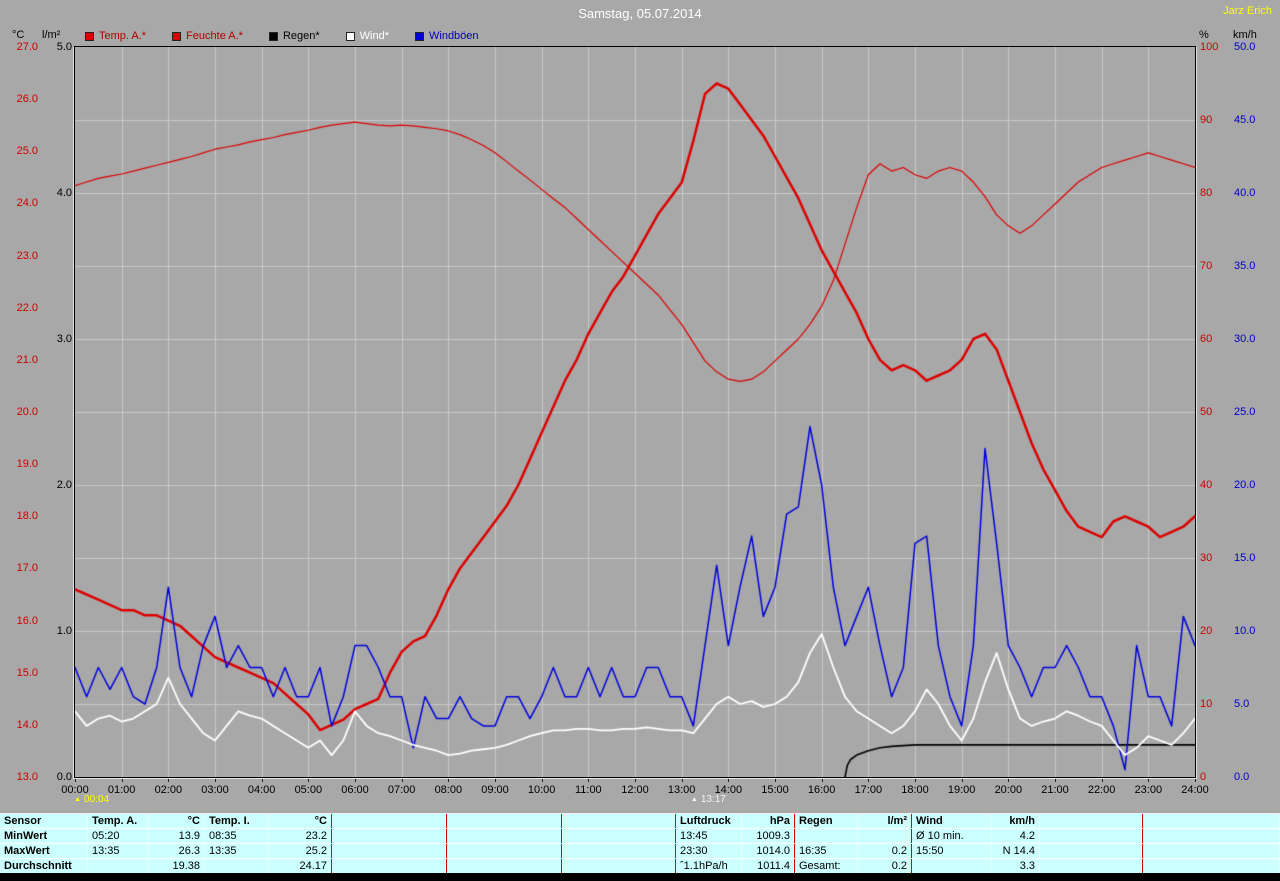 This screenshot has width=1280, height=881. Describe the element at coordinates (419, 36) in the screenshot. I see `gusts-series-swatch-icon` at that location.